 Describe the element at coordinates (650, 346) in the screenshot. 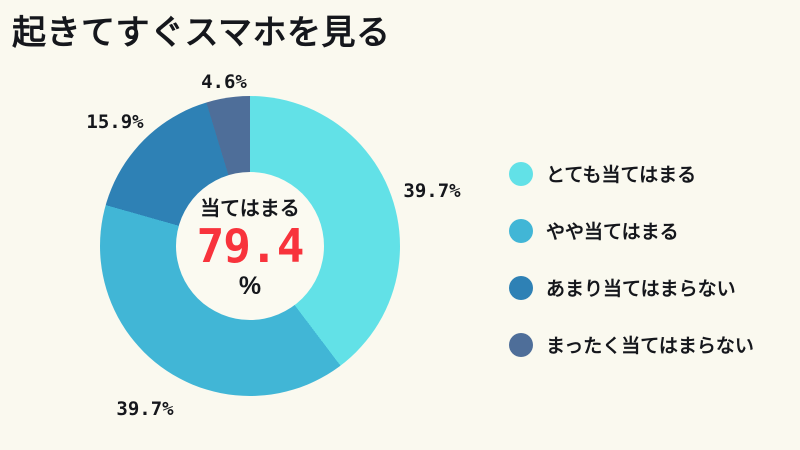

I see `legend-label: まったく当てはまらない` at that location.